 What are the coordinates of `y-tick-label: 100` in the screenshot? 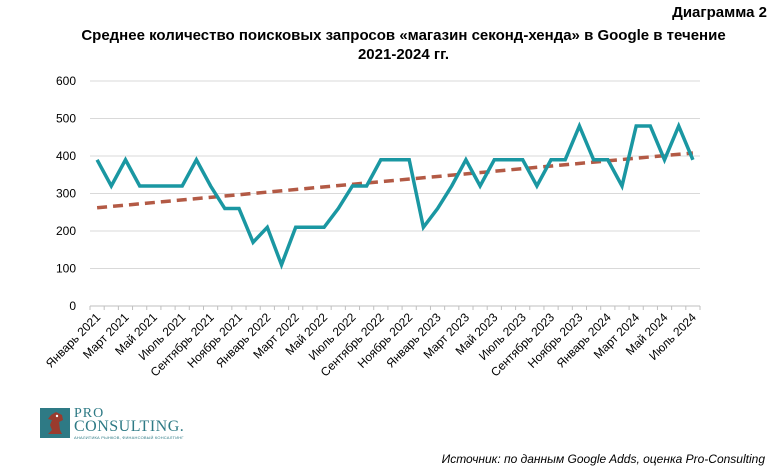 It's located at (66, 269).